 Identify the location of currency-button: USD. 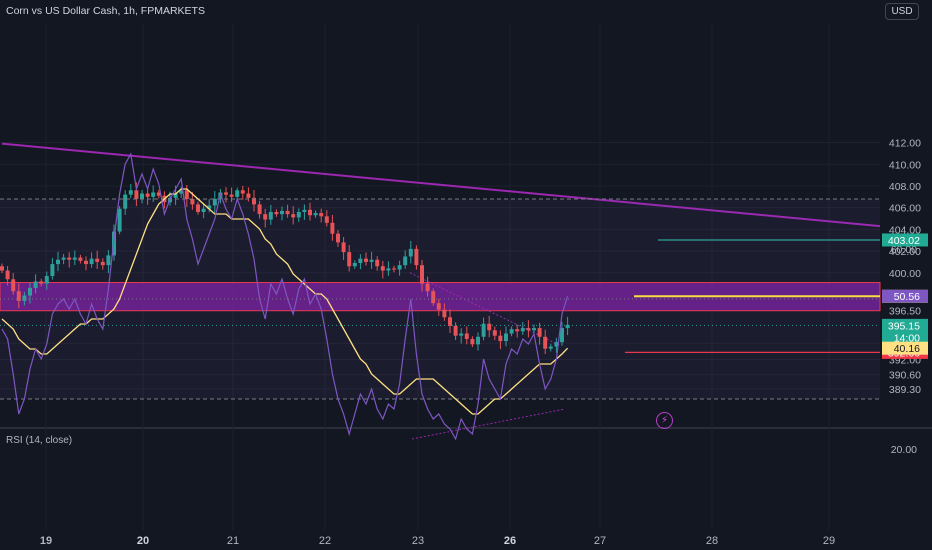
(902, 11).